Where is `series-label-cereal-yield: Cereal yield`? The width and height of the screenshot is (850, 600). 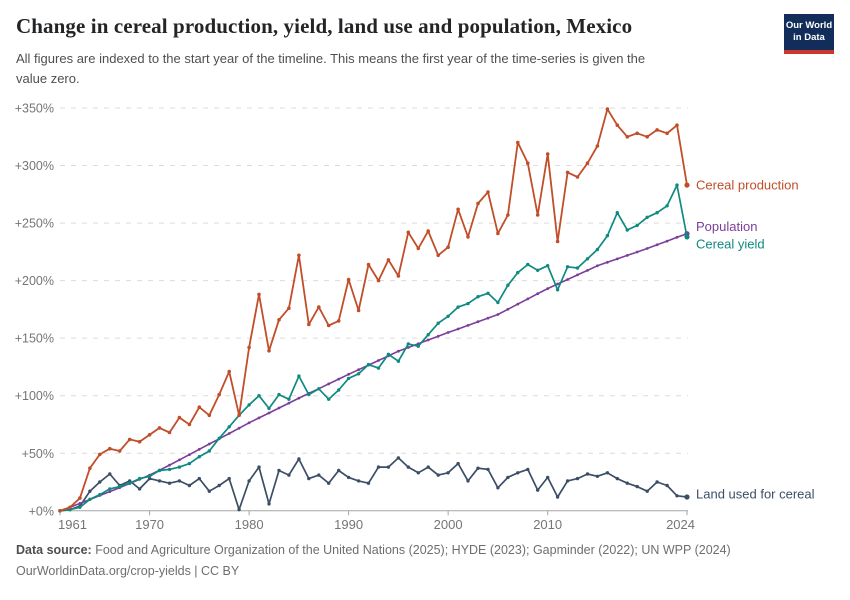
series-label-cereal-yield: Cereal yield is located at coordinates (730, 243).